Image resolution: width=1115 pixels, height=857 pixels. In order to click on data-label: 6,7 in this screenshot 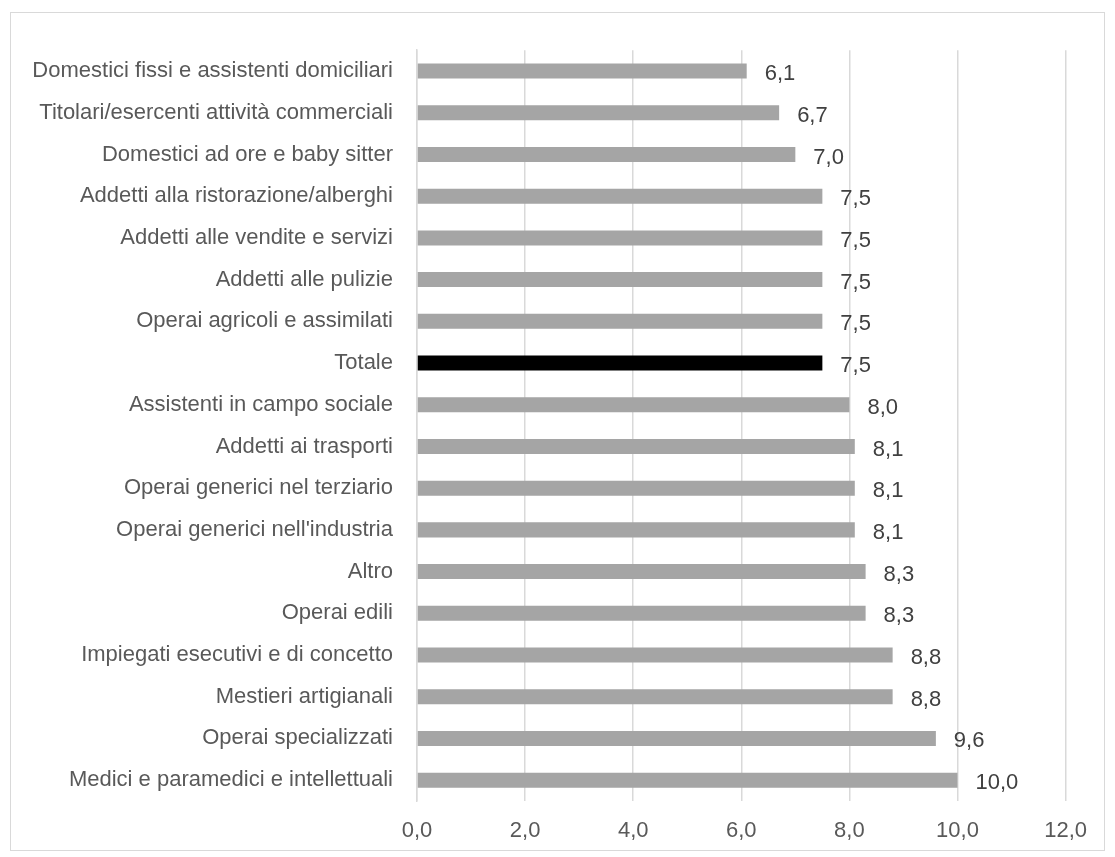, I will do `click(812, 114)`.